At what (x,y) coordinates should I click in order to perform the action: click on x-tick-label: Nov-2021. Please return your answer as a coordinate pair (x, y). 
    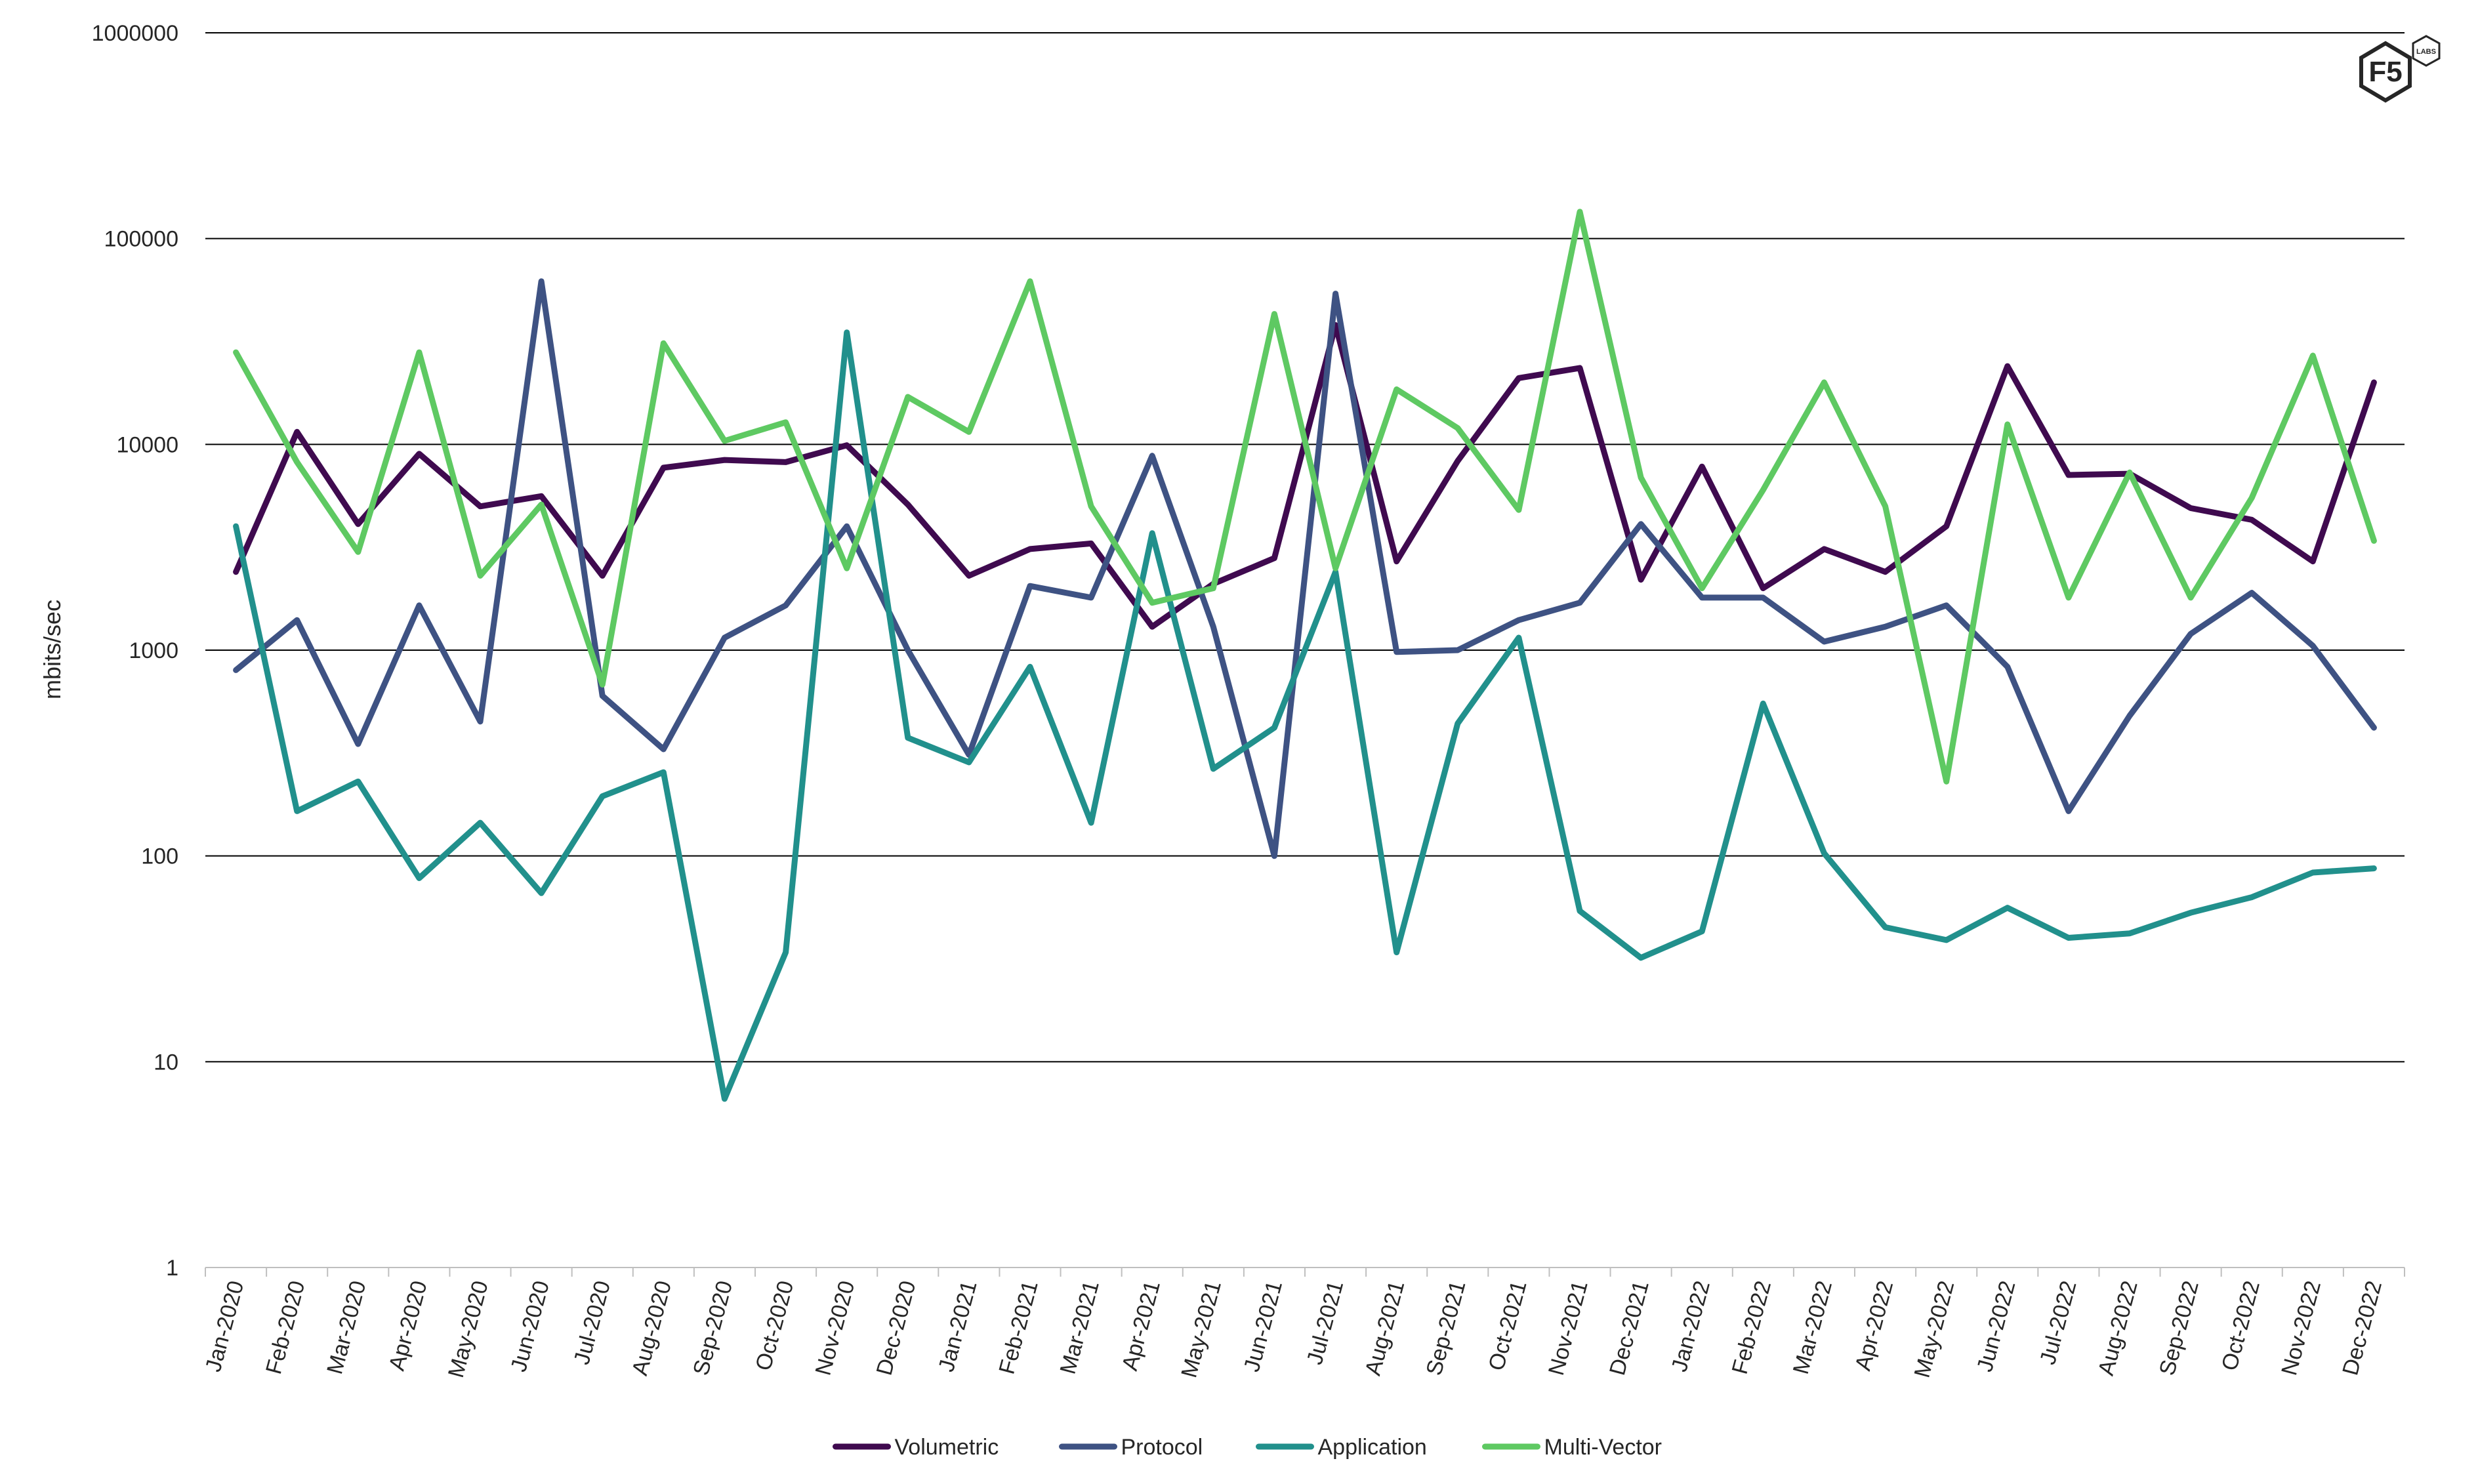
    Looking at the image, I should click on (1568, 1328).